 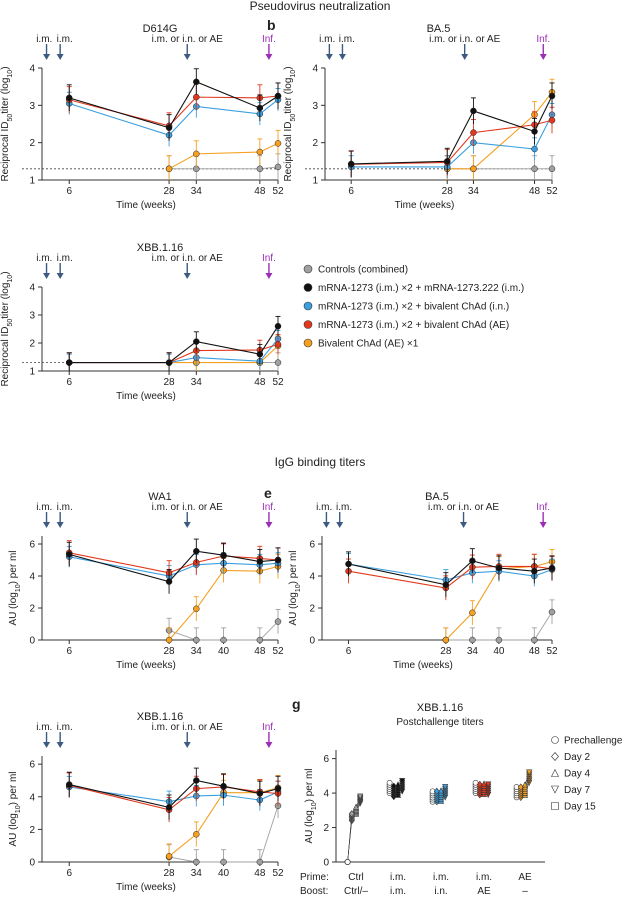 I want to click on neutralization-header: Pseudovirus neutralization, so click(x=320, y=6).